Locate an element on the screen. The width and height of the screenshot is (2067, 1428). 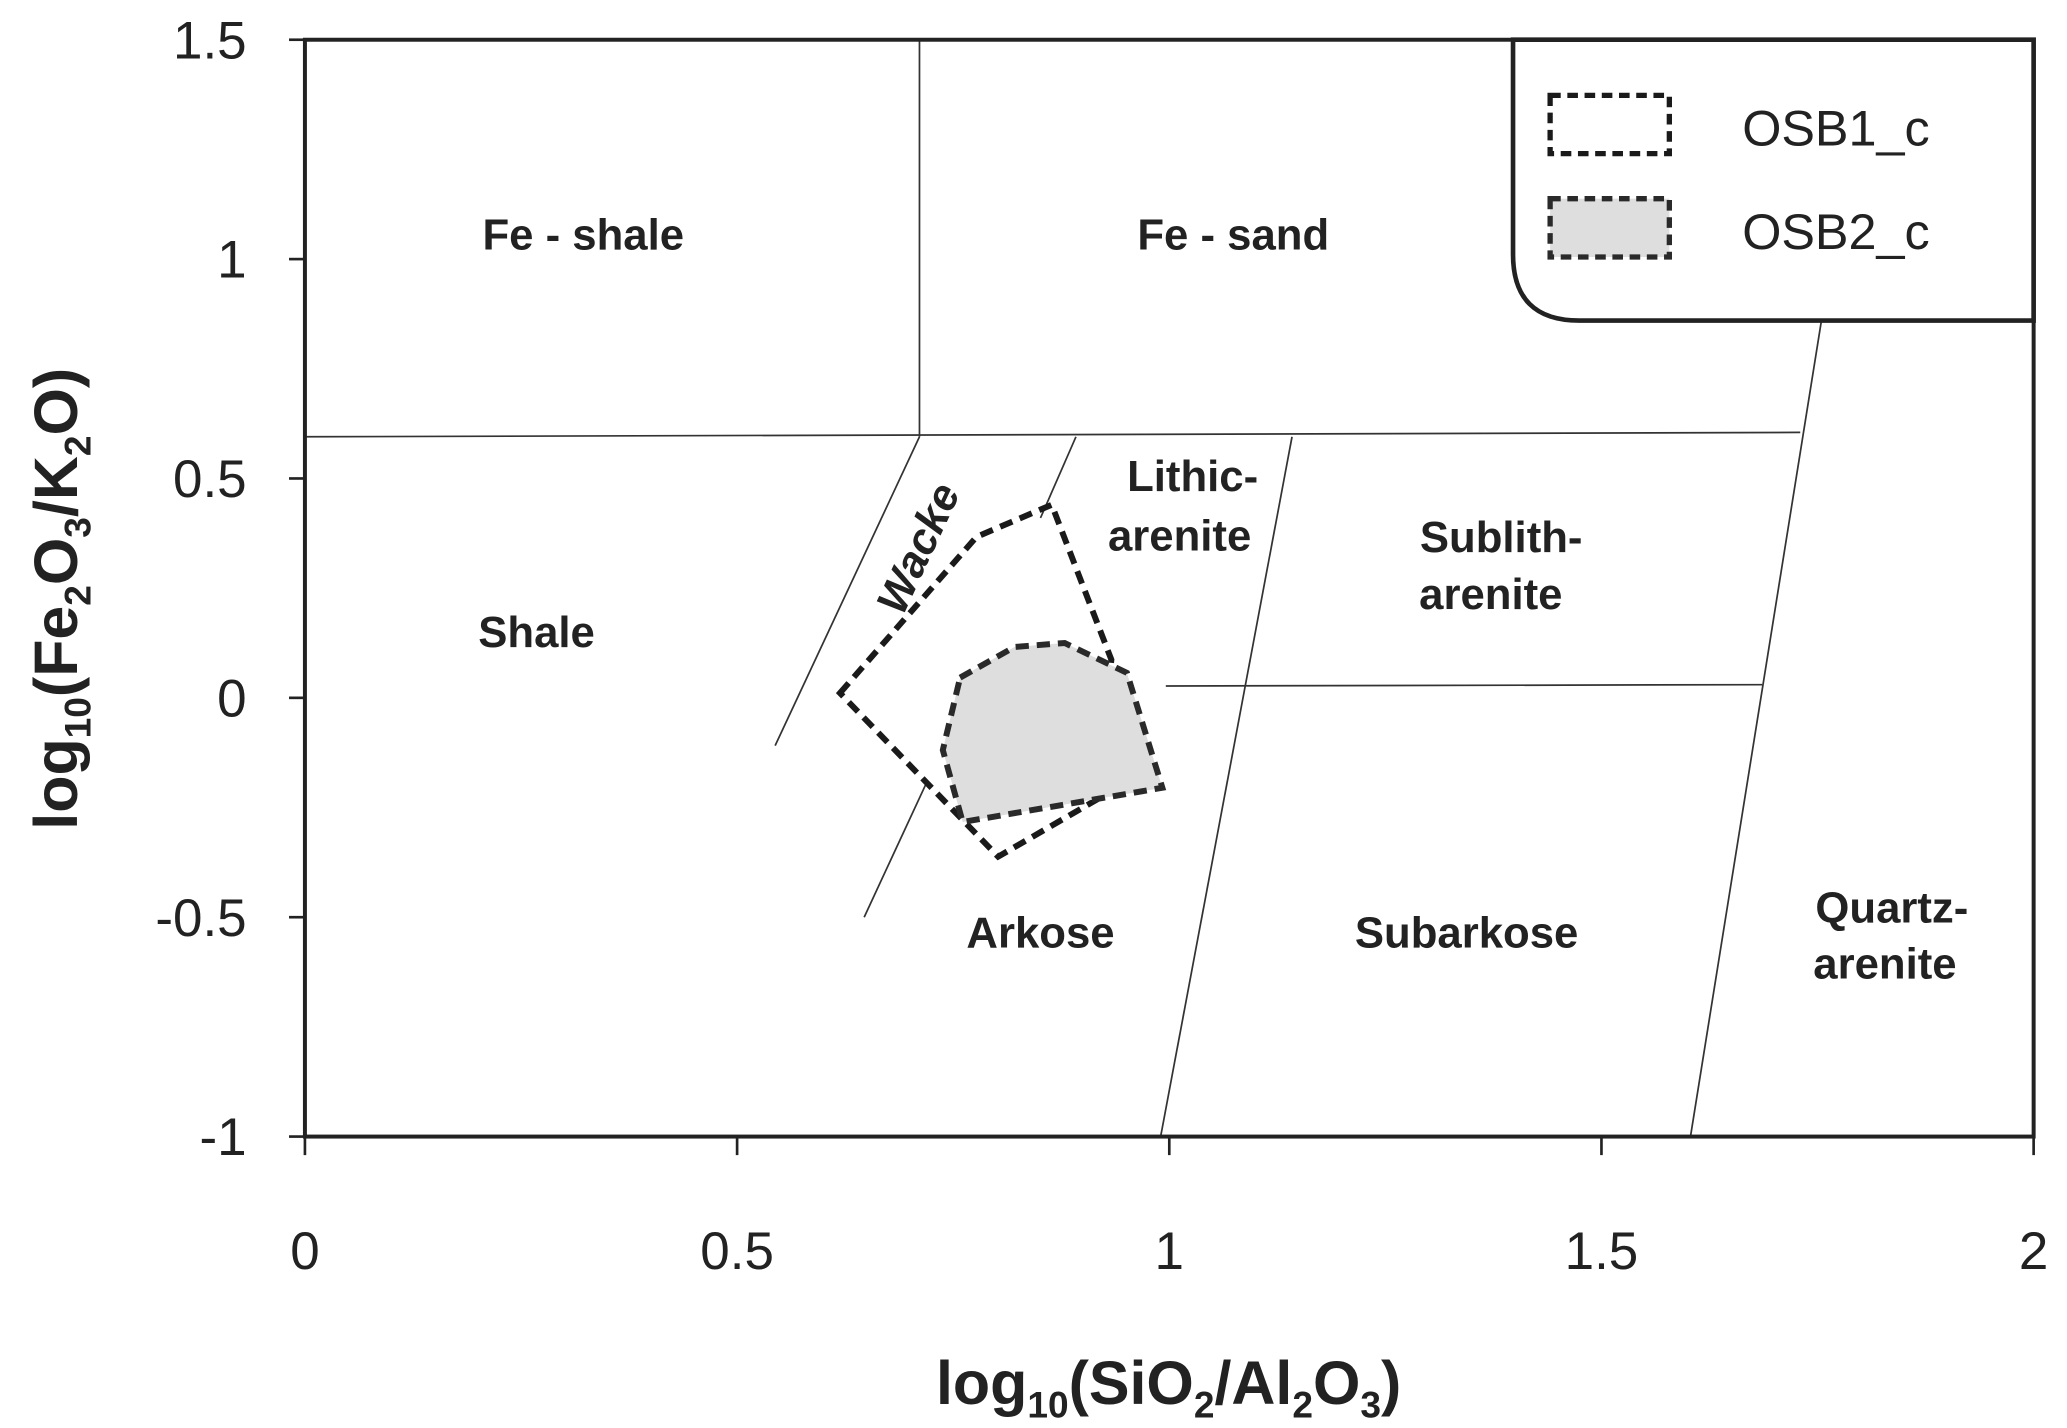
legend-label-osb1: OSB1_c is located at coordinates (1835, 128).